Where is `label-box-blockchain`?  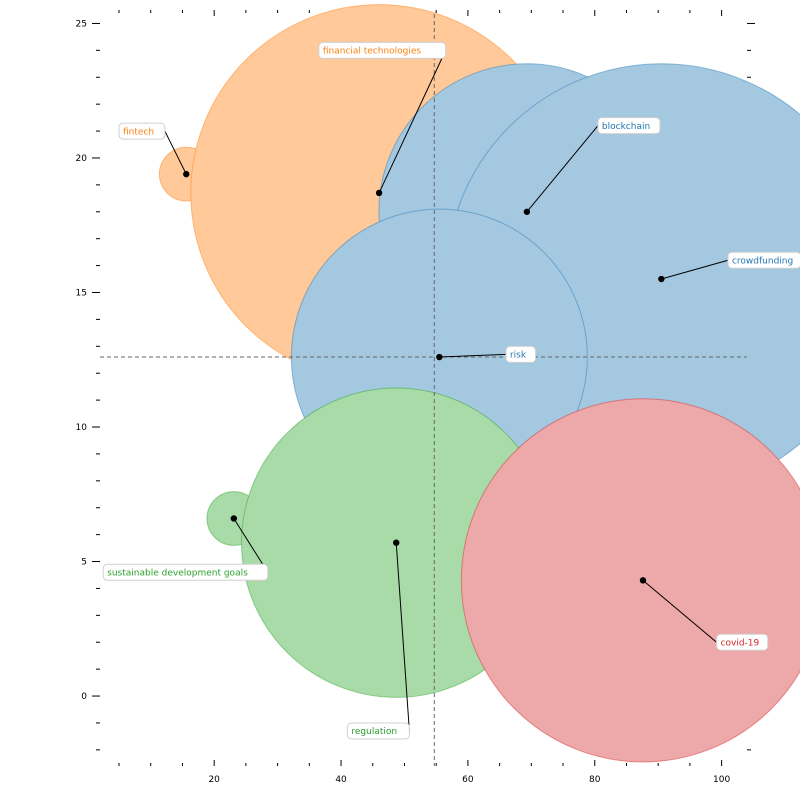
label-box-blockchain is located at coordinates (629, 126).